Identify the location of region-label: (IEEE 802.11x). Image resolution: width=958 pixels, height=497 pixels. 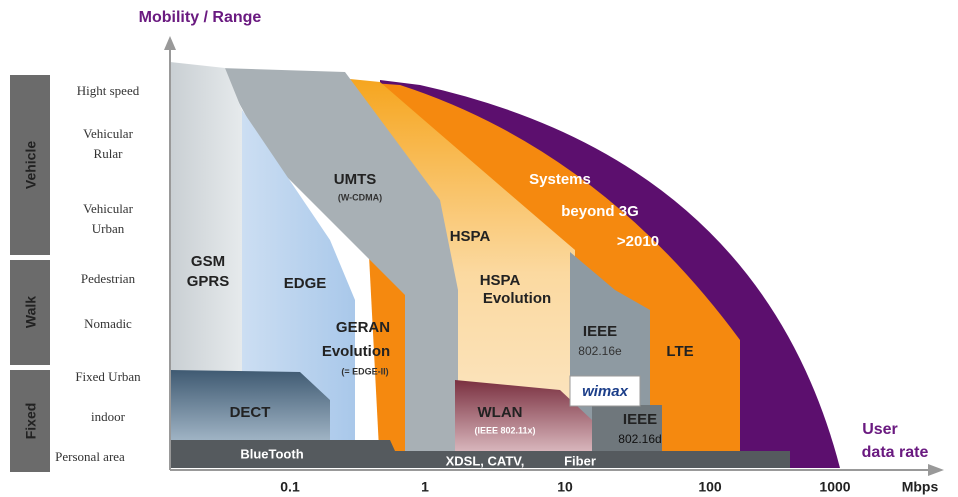
(504, 430).